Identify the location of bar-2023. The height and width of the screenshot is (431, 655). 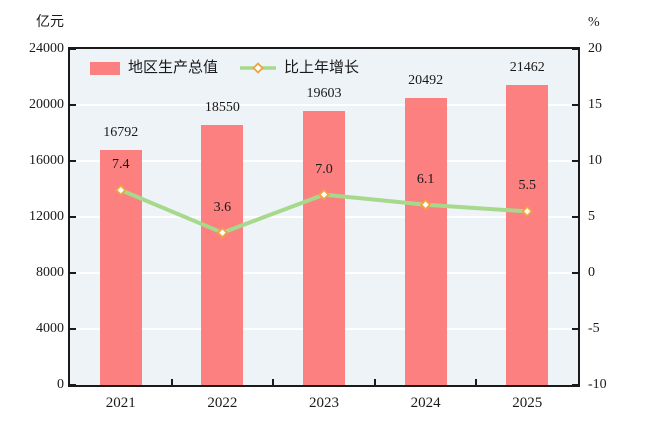
(324, 247).